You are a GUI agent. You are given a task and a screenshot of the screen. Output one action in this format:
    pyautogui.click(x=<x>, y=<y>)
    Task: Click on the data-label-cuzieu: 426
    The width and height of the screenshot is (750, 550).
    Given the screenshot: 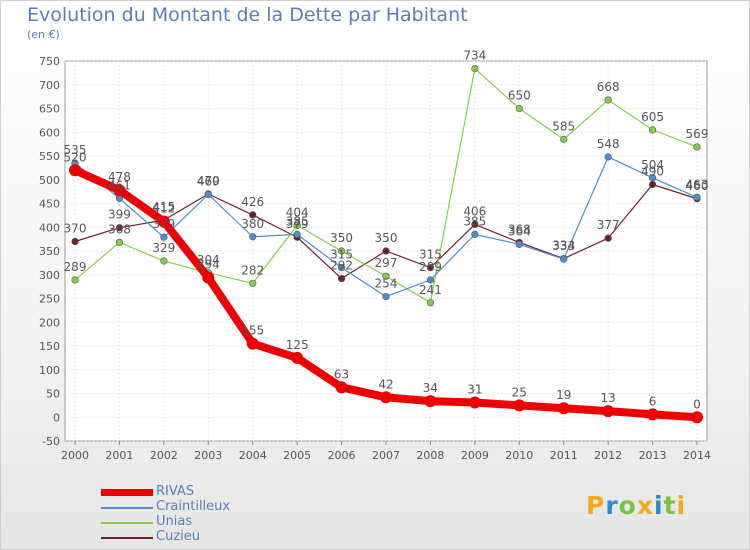 What is the action you would take?
    pyautogui.click(x=252, y=202)
    